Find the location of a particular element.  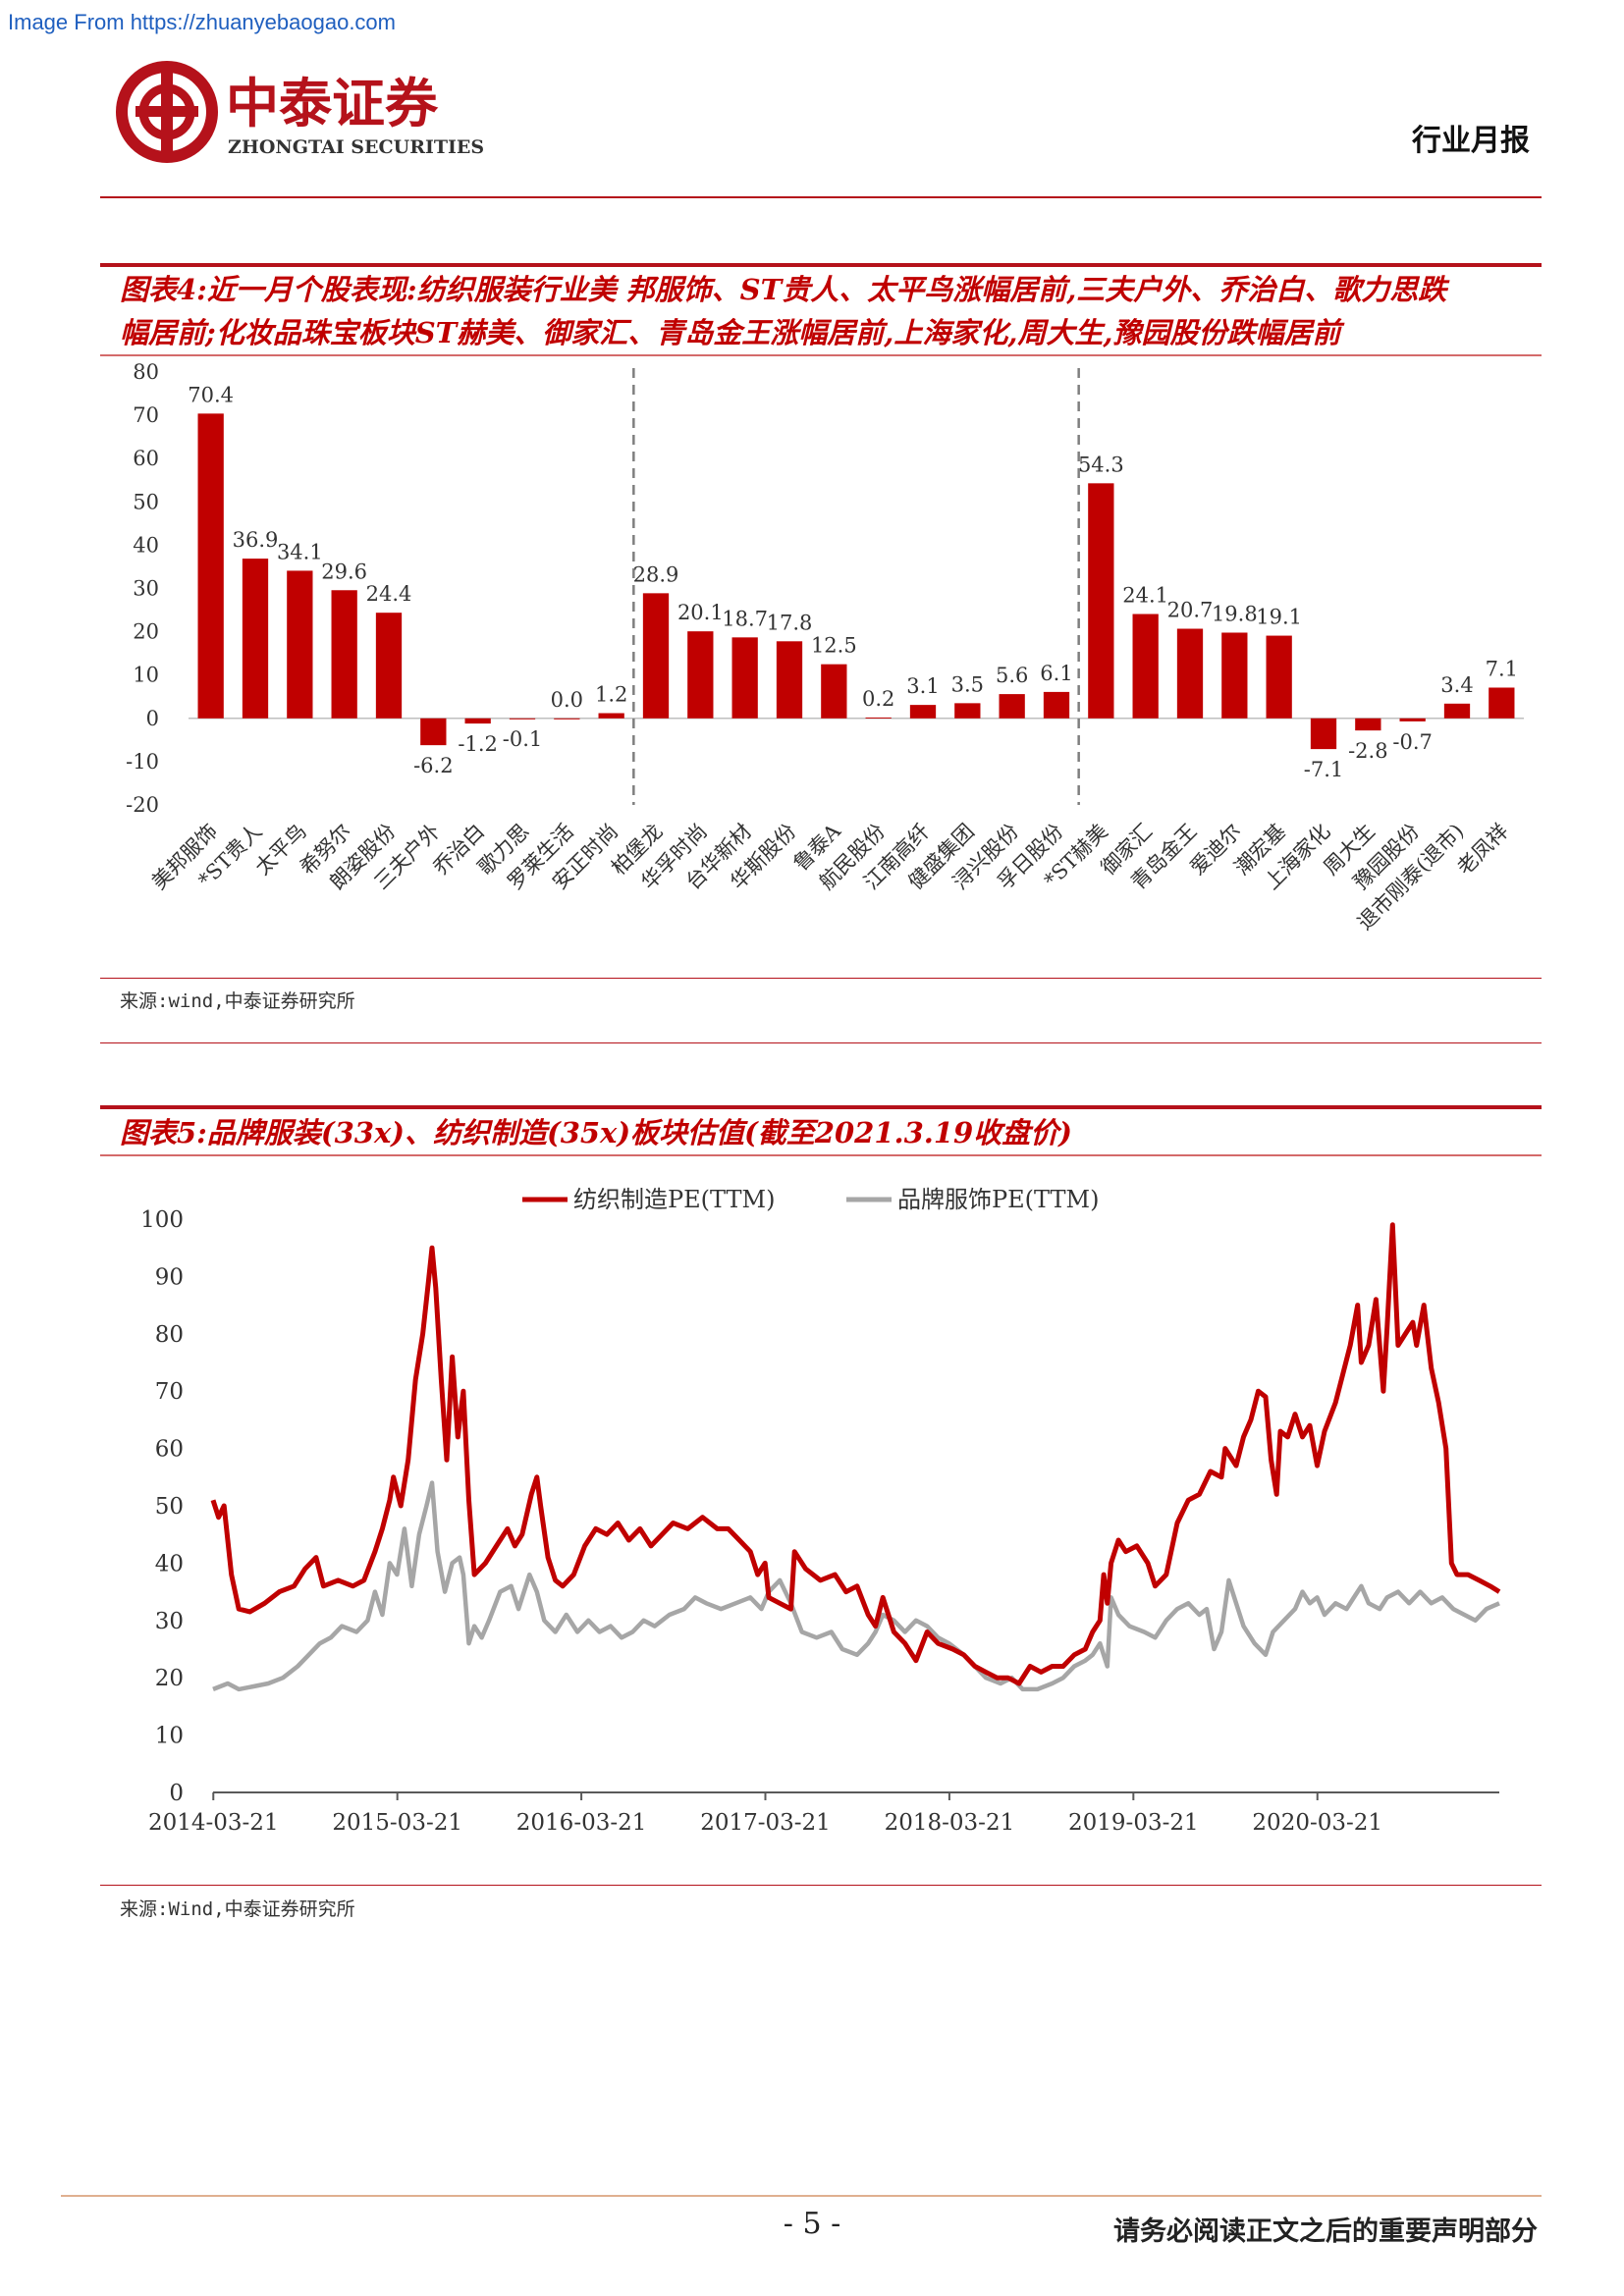

footer-divider is located at coordinates (801, 2196).